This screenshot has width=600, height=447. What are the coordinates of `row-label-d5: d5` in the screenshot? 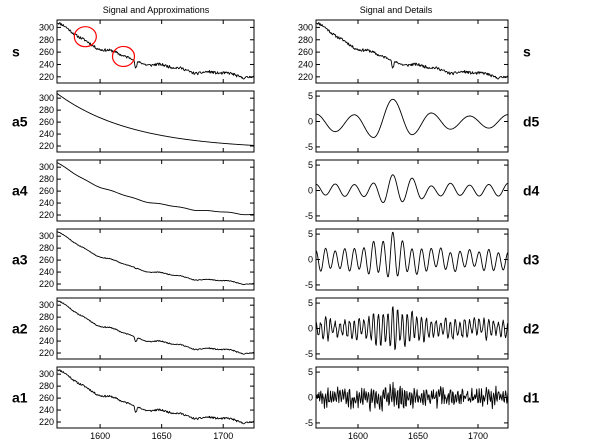 It's located at (531, 122).